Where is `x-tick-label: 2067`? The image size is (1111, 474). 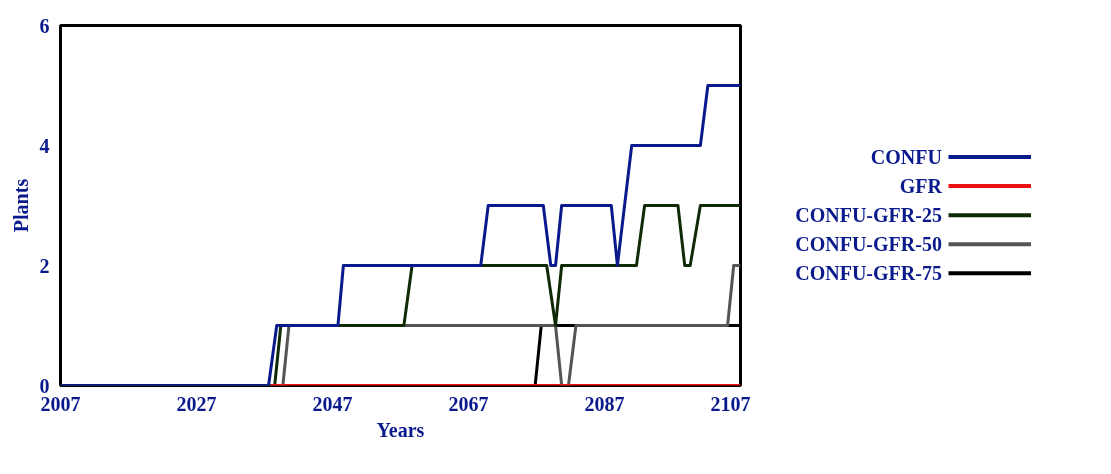 x-tick-label: 2067 is located at coordinates (468, 403).